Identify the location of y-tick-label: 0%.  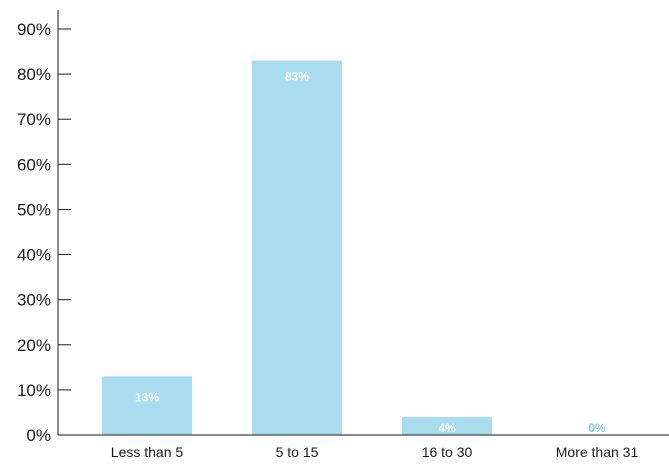
(38, 435).